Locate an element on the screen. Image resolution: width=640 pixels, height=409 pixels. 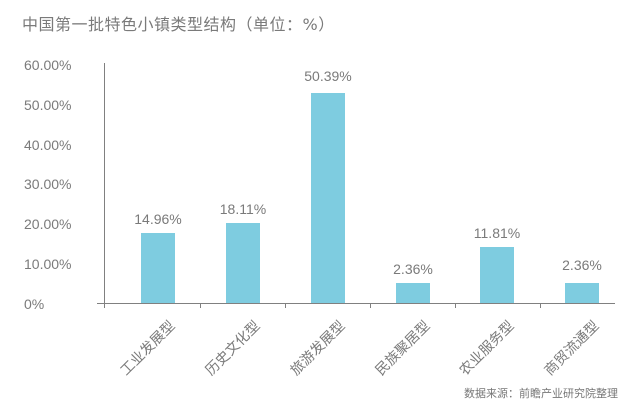
bar-商贸流通型 is located at coordinates (582, 293).